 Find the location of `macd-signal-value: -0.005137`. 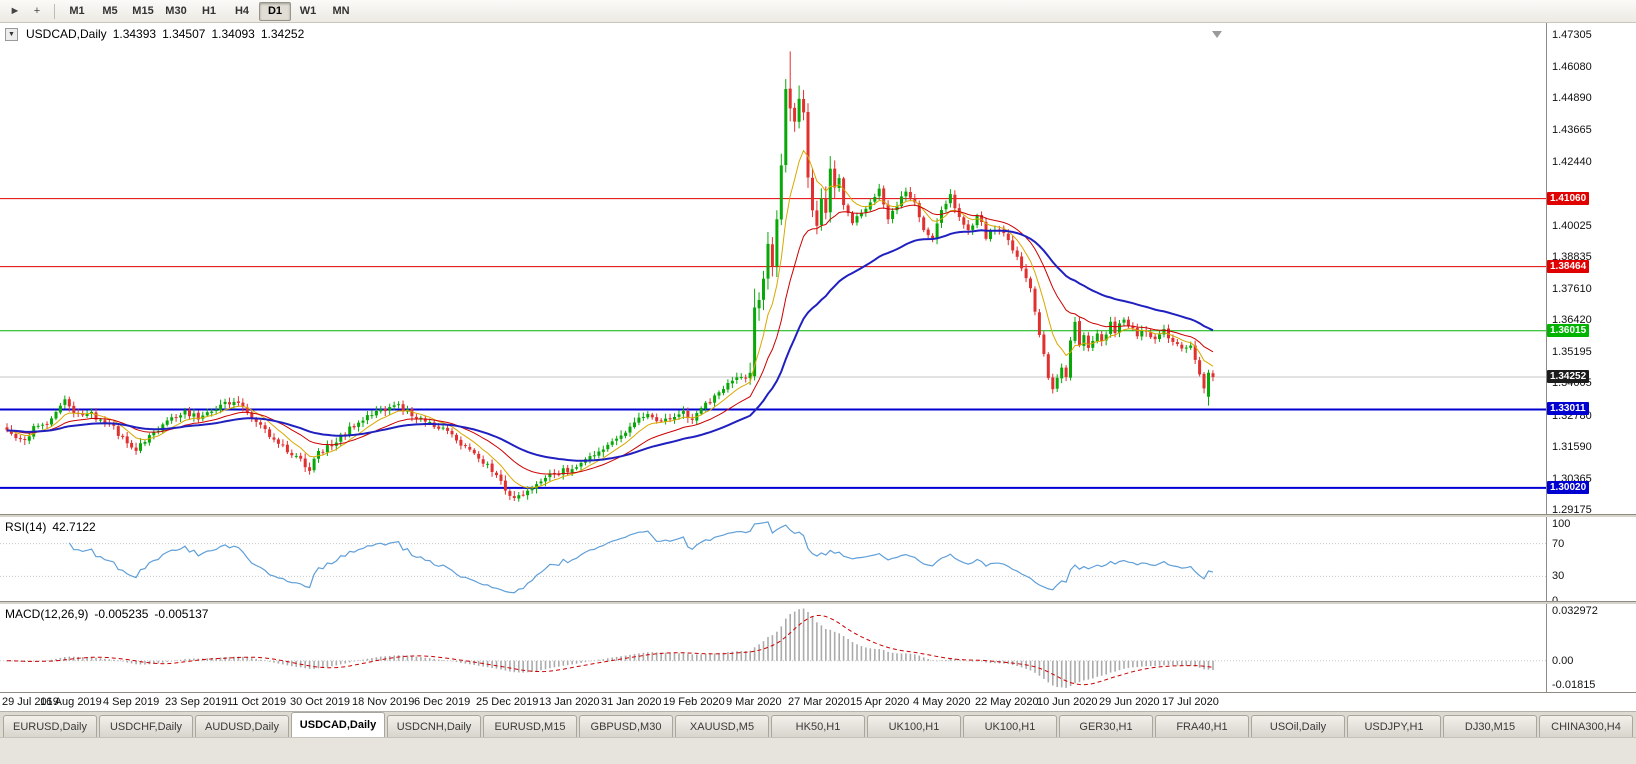

macd-signal-value: -0.005137 is located at coordinates (181, 614).